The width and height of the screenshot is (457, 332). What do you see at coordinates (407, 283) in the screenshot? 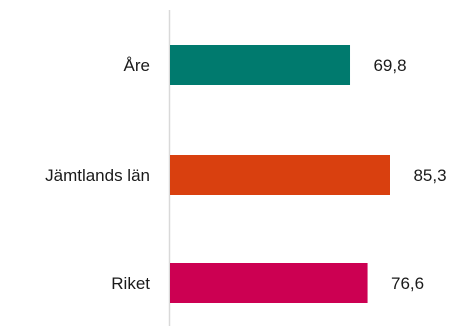
I see `value-label-2: 76,6` at bounding box center [407, 283].